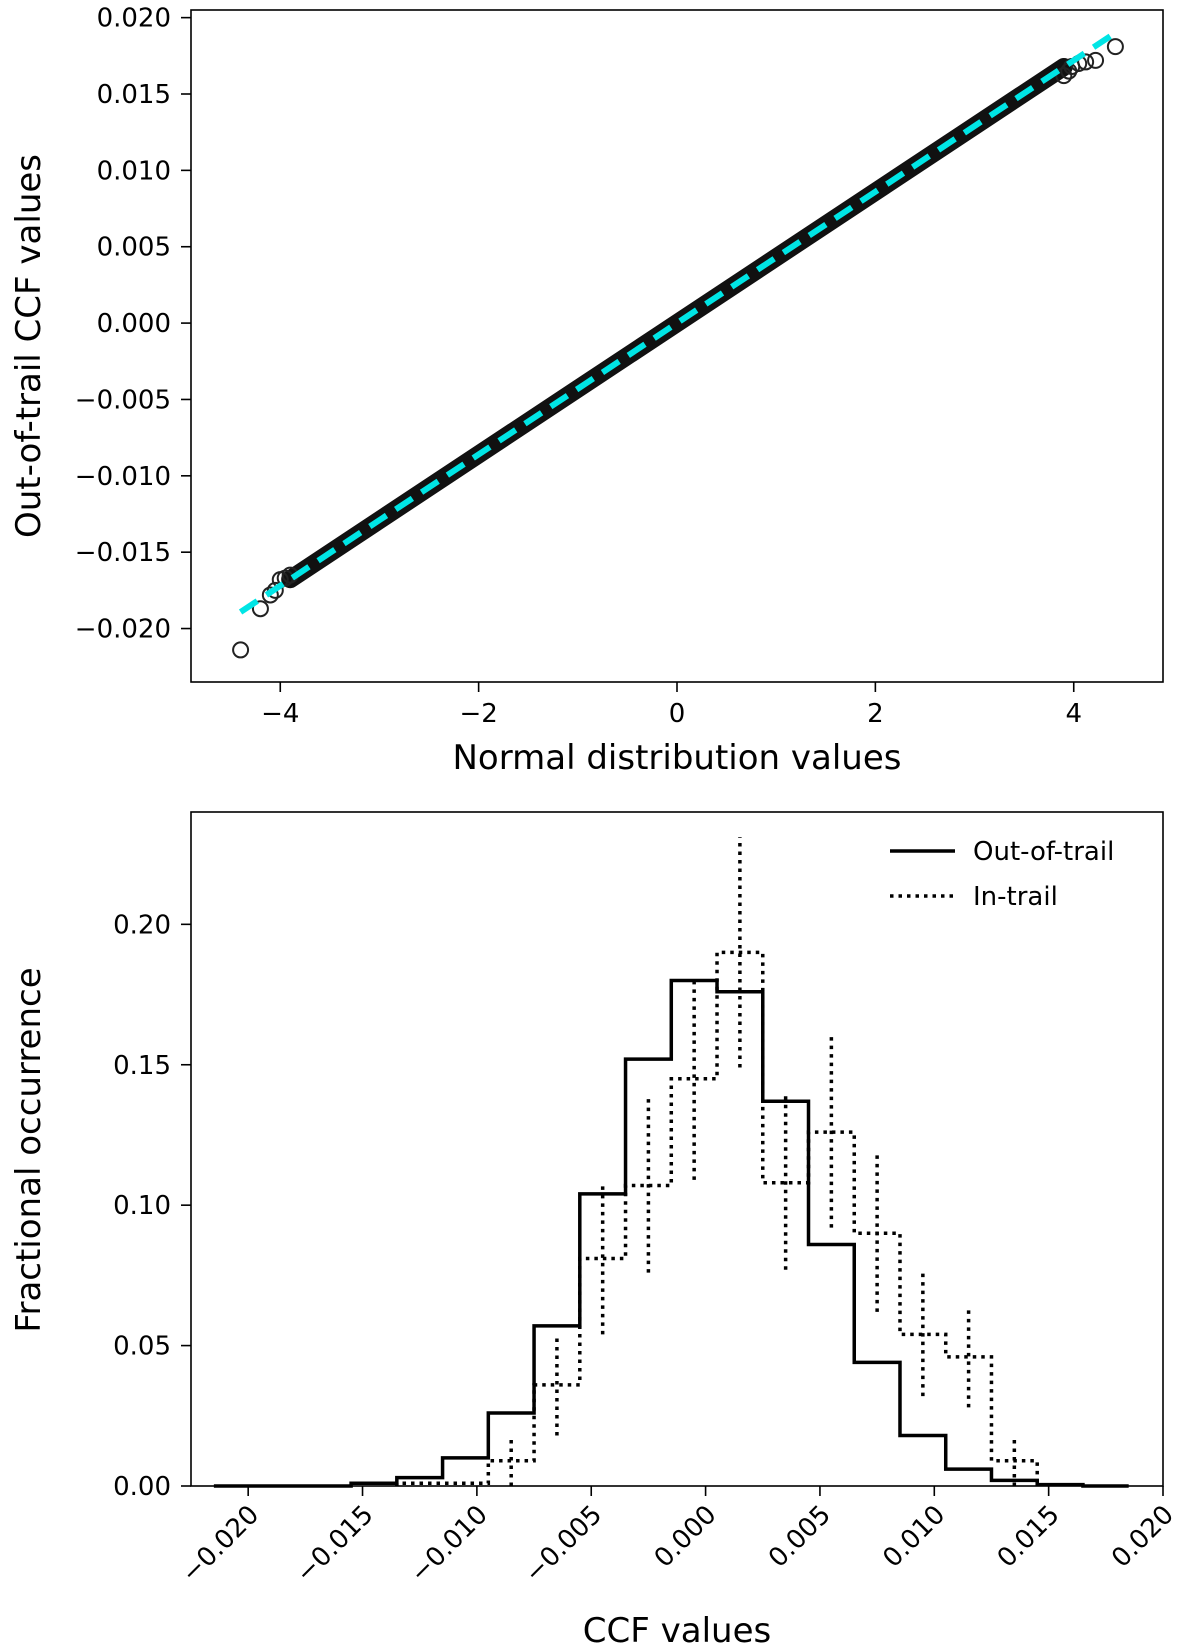 The height and width of the screenshot is (1649, 1200). I want to click on qq-x-tick-label: 4, so click(1073, 714).